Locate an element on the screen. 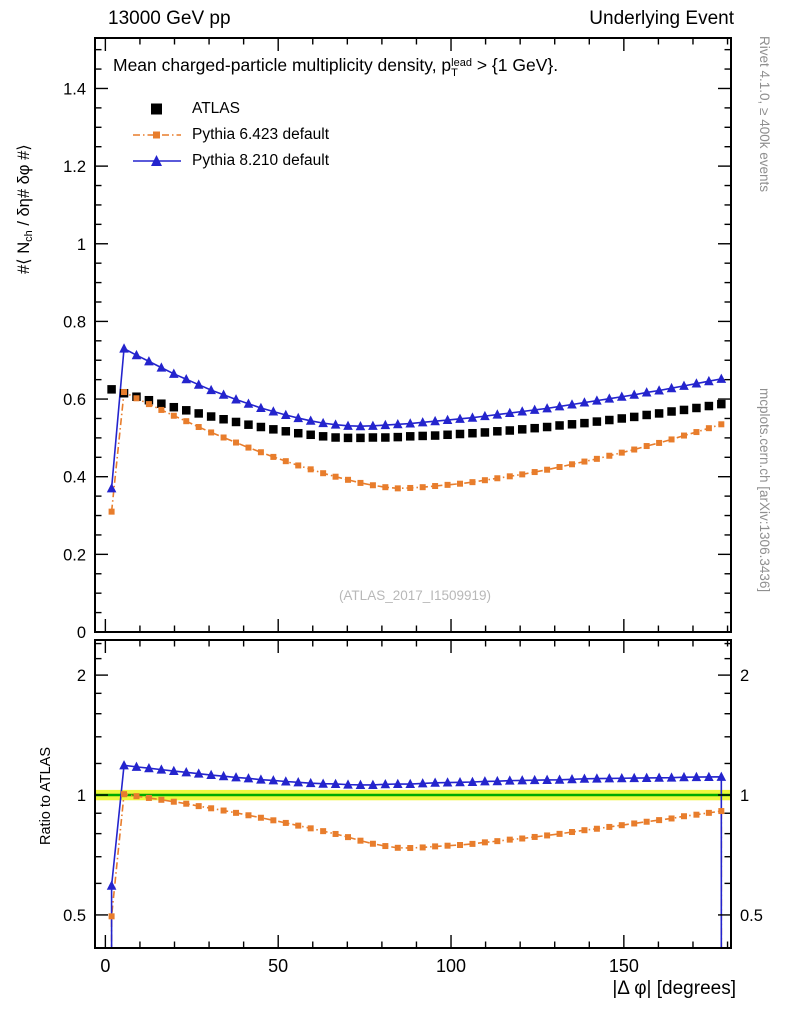 This screenshot has height=1024, width=786. pythia6-marker-icon is located at coordinates (157, 135).